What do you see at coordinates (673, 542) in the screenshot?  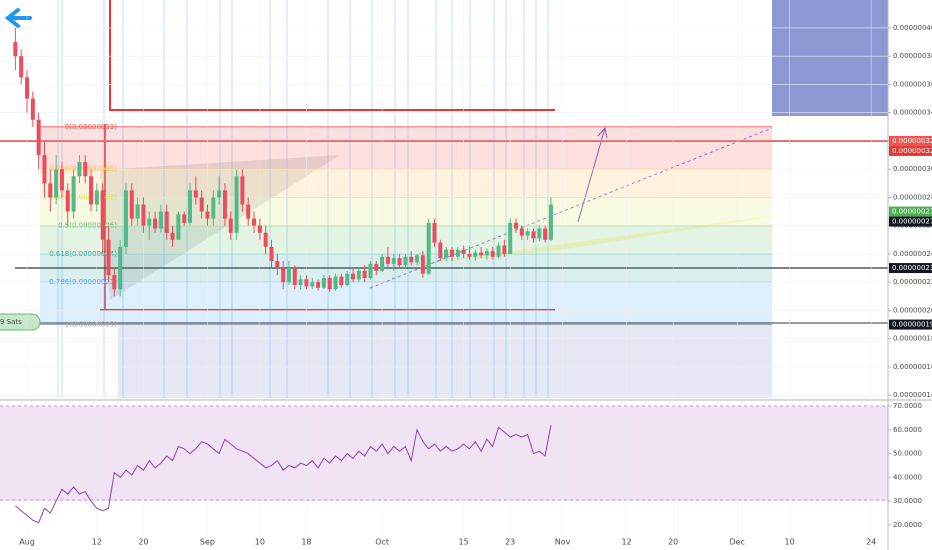 I see `x-tick-label: 20` at bounding box center [673, 542].